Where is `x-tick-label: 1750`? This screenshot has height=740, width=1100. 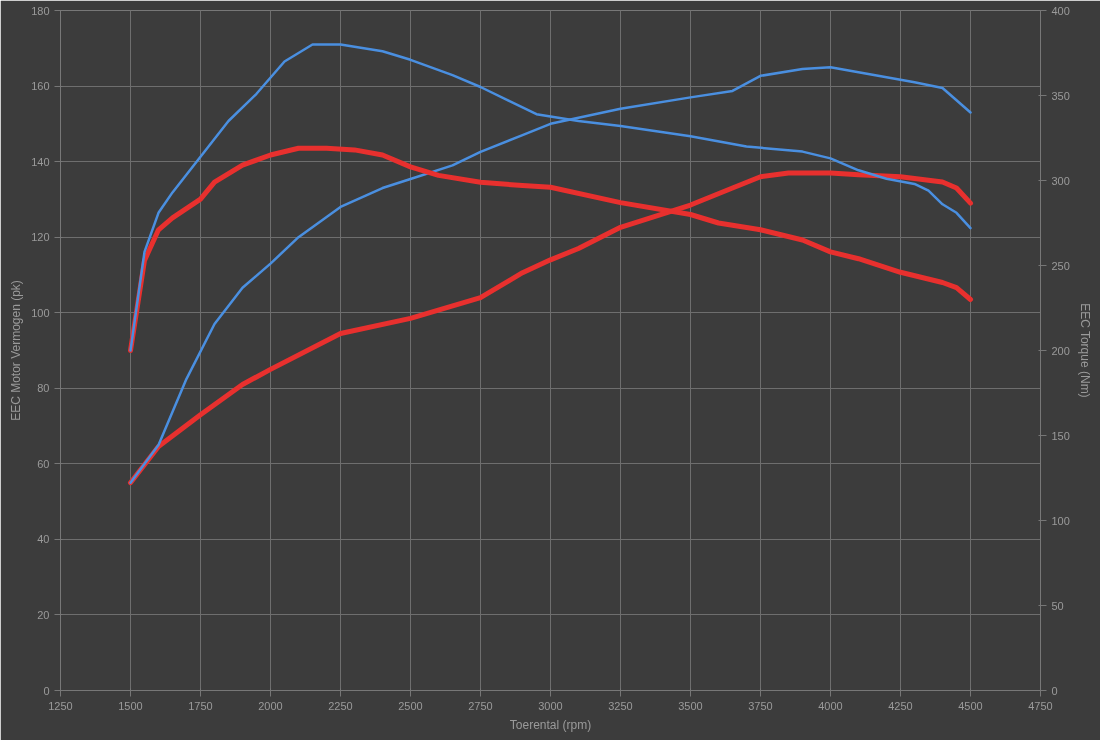 x-tick-label: 1750 is located at coordinates (200, 705).